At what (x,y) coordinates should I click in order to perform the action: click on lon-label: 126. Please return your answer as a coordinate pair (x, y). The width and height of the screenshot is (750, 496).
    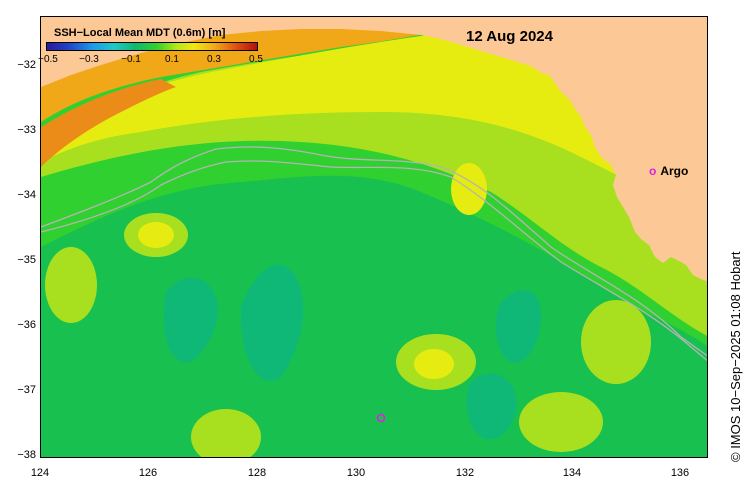
    Looking at the image, I should click on (148, 473).